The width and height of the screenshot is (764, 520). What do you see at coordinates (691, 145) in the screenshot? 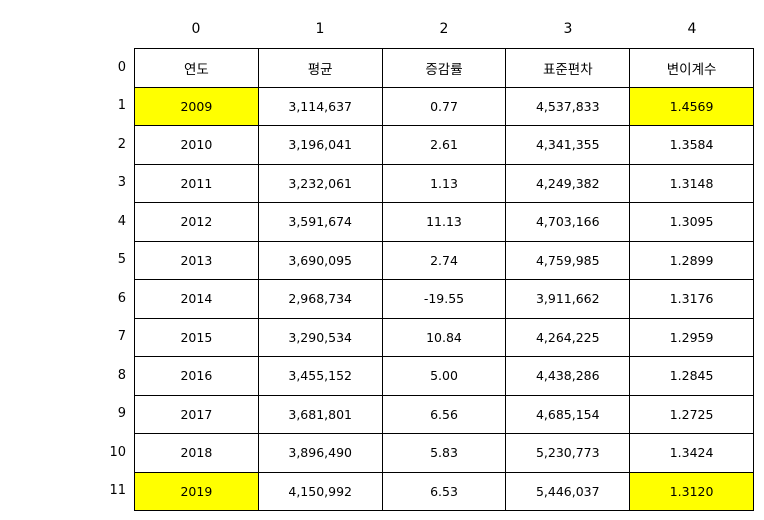
I see `table-cell: 1.3584` at bounding box center [691, 145].